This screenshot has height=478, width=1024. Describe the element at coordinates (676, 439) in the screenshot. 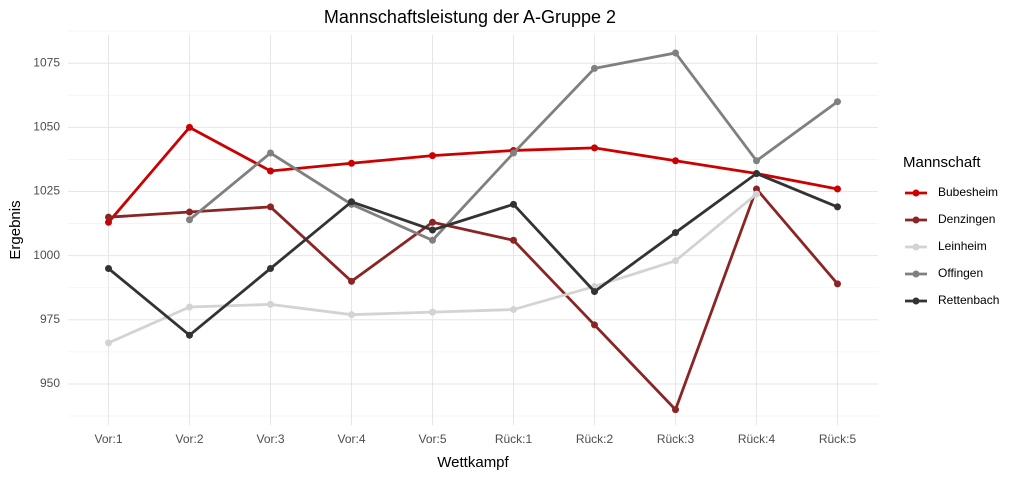

I see `x-tick-label: Rück:3` at that location.